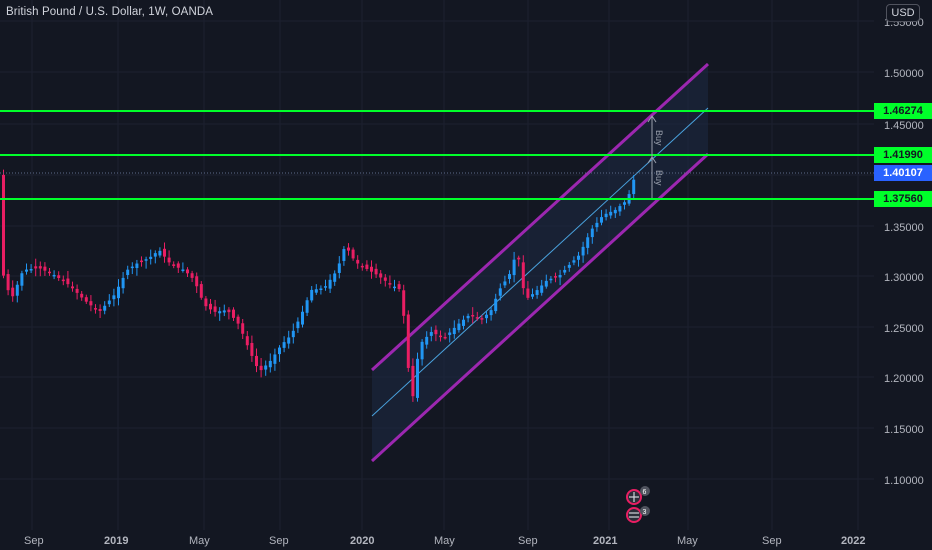 The width and height of the screenshot is (932, 550). Describe the element at coordinates (904, 481) in the screenshot. I see `price-axis-label: 1.10000` at that location.